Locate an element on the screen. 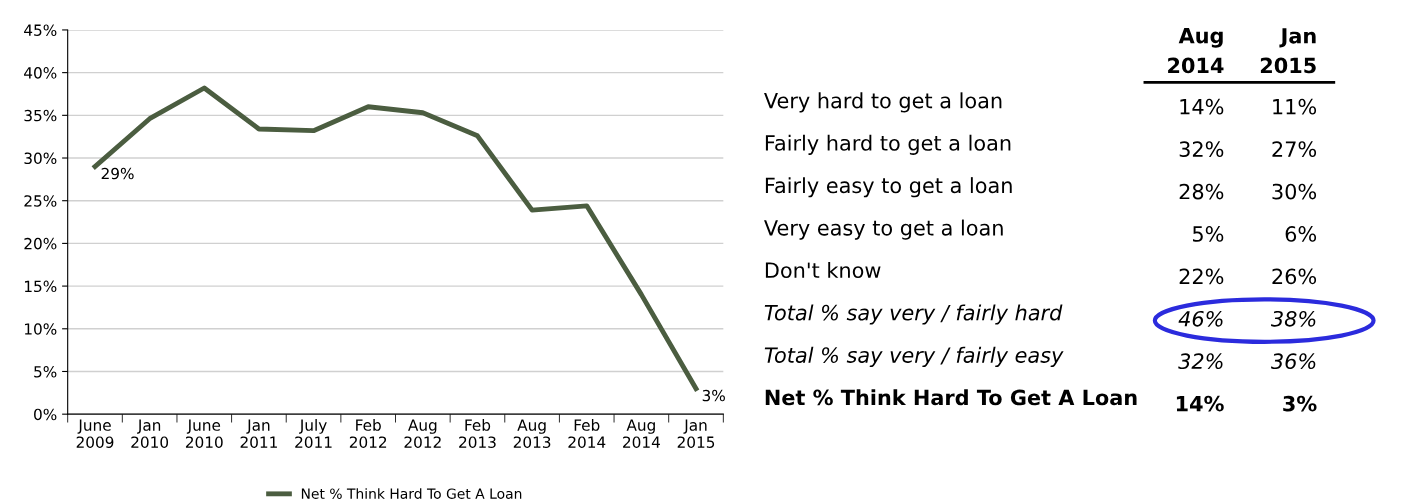 The image size is (1410, 499). data-label: 30% is located at coordinates (1294, 191).